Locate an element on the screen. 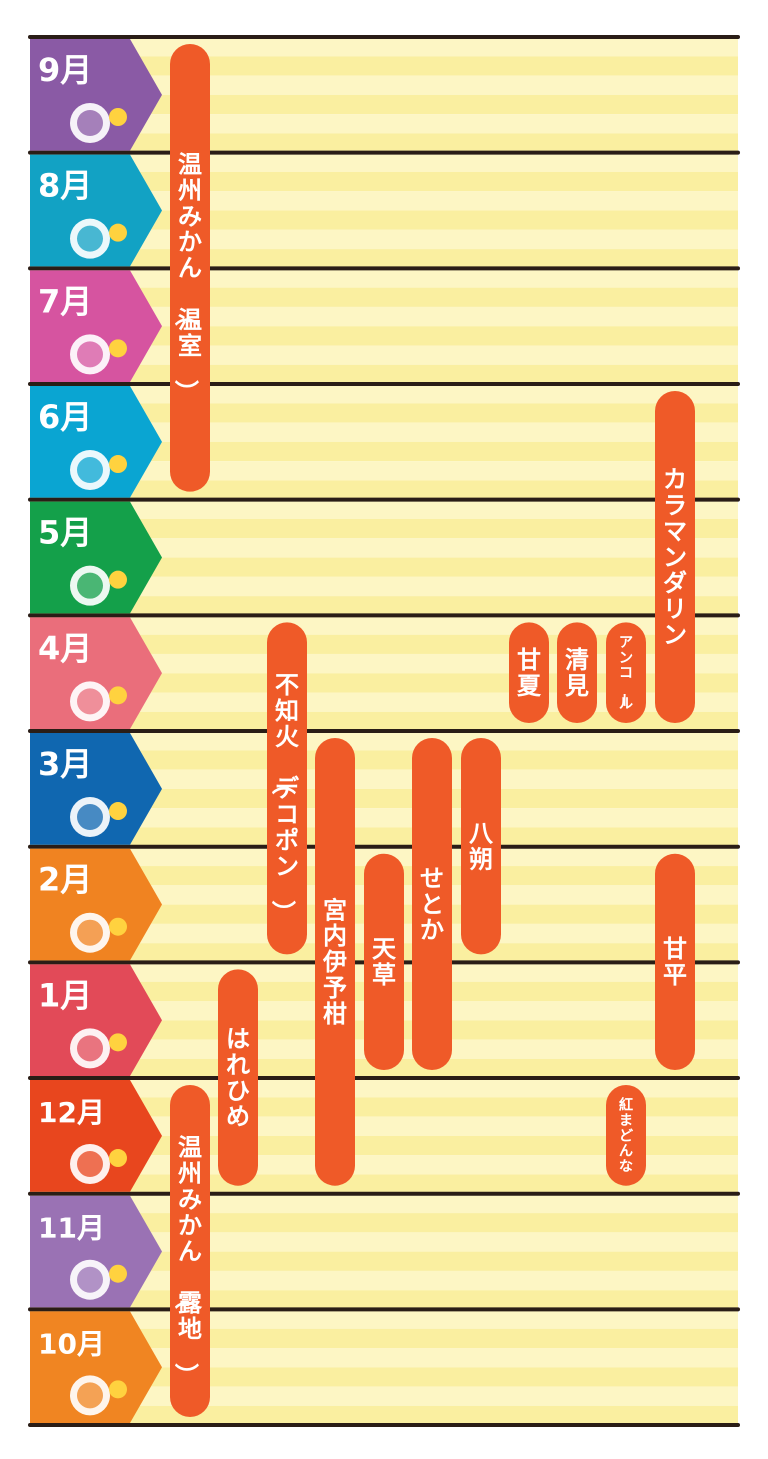 Image resolution: width=768 pixels, height=1459 pixels. month-tab: 7月 is located at coordinates (96, 326).